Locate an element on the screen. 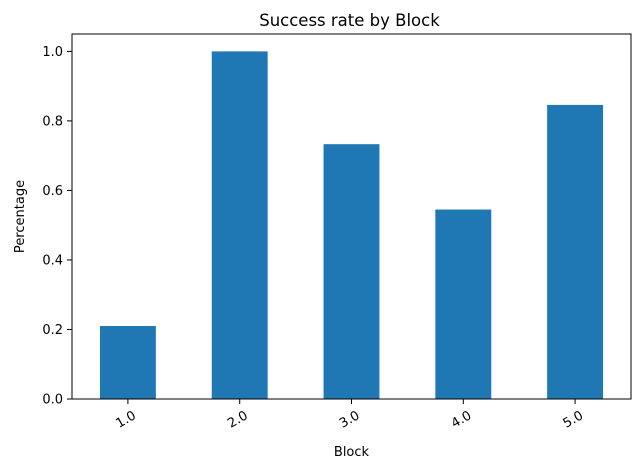  bar-5.0 is located at coordinates (575, 252).